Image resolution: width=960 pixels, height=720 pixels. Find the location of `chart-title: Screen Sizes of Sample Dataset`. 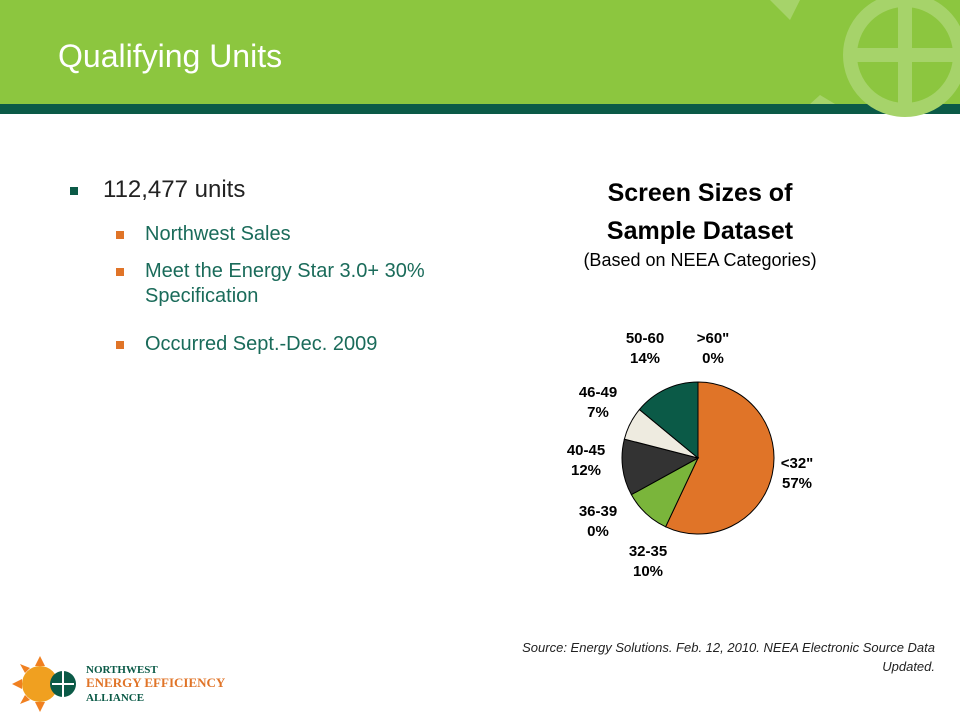

chart-title: Screen Sizes of Sample Dataset is located at coordinates (700, 212).